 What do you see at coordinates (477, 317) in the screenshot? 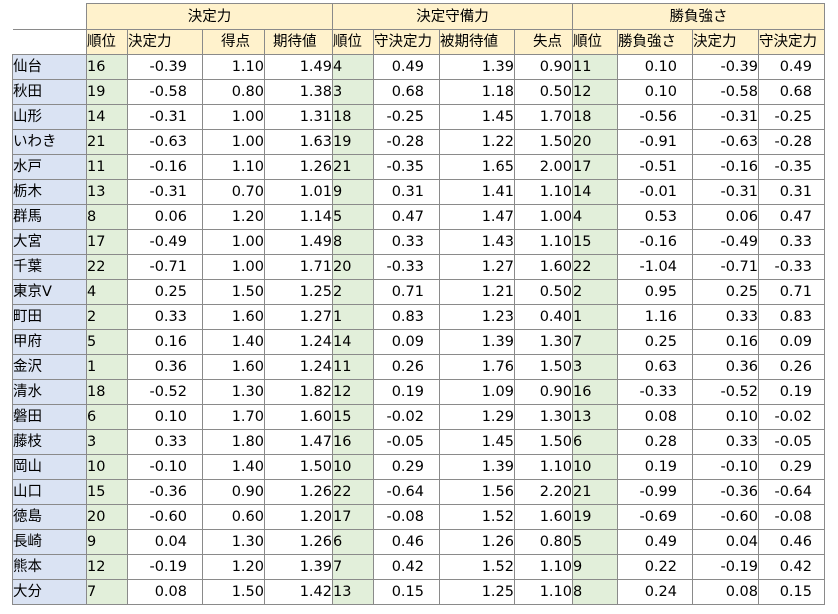
I see `value-cell: 1.23` at bounding box center [477, 317].